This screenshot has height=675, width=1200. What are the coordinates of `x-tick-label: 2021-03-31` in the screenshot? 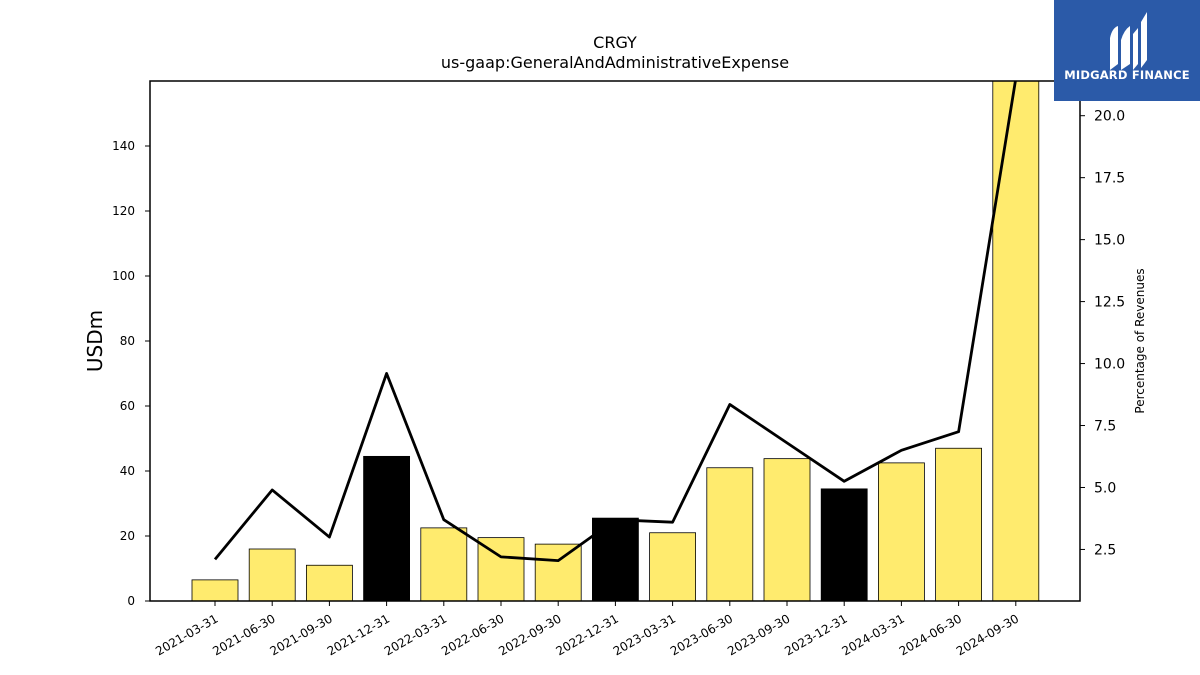 It's located at (186, 634).